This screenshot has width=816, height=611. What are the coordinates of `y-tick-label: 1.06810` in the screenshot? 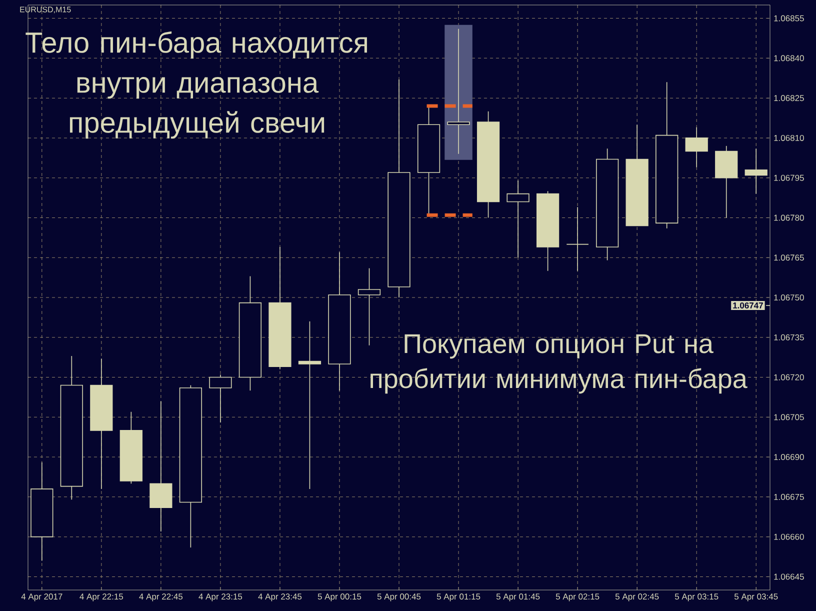 It's located at (789, 137).